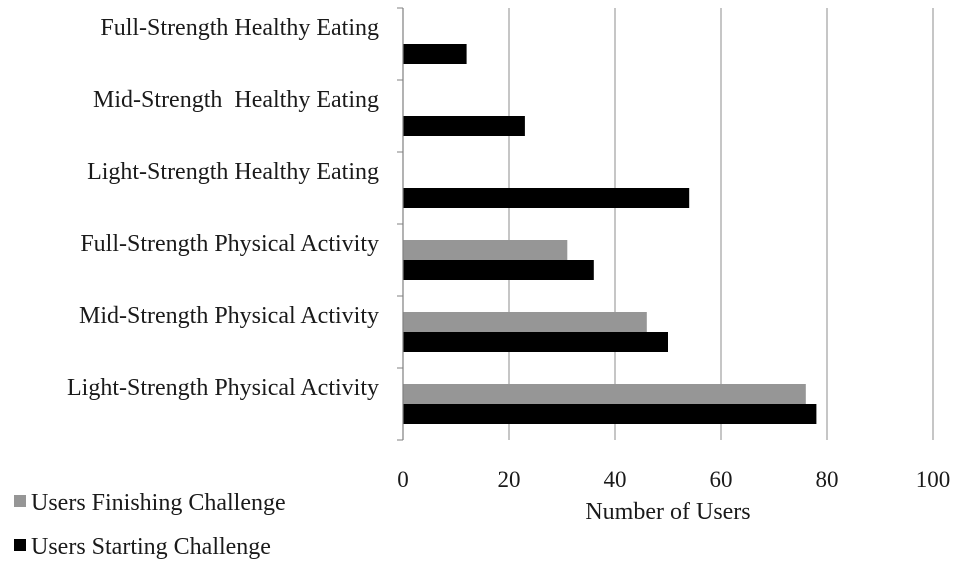  Describe the element at coordinates (400, 224) in the screenshot. I see `y-axis-ticks` at that location.